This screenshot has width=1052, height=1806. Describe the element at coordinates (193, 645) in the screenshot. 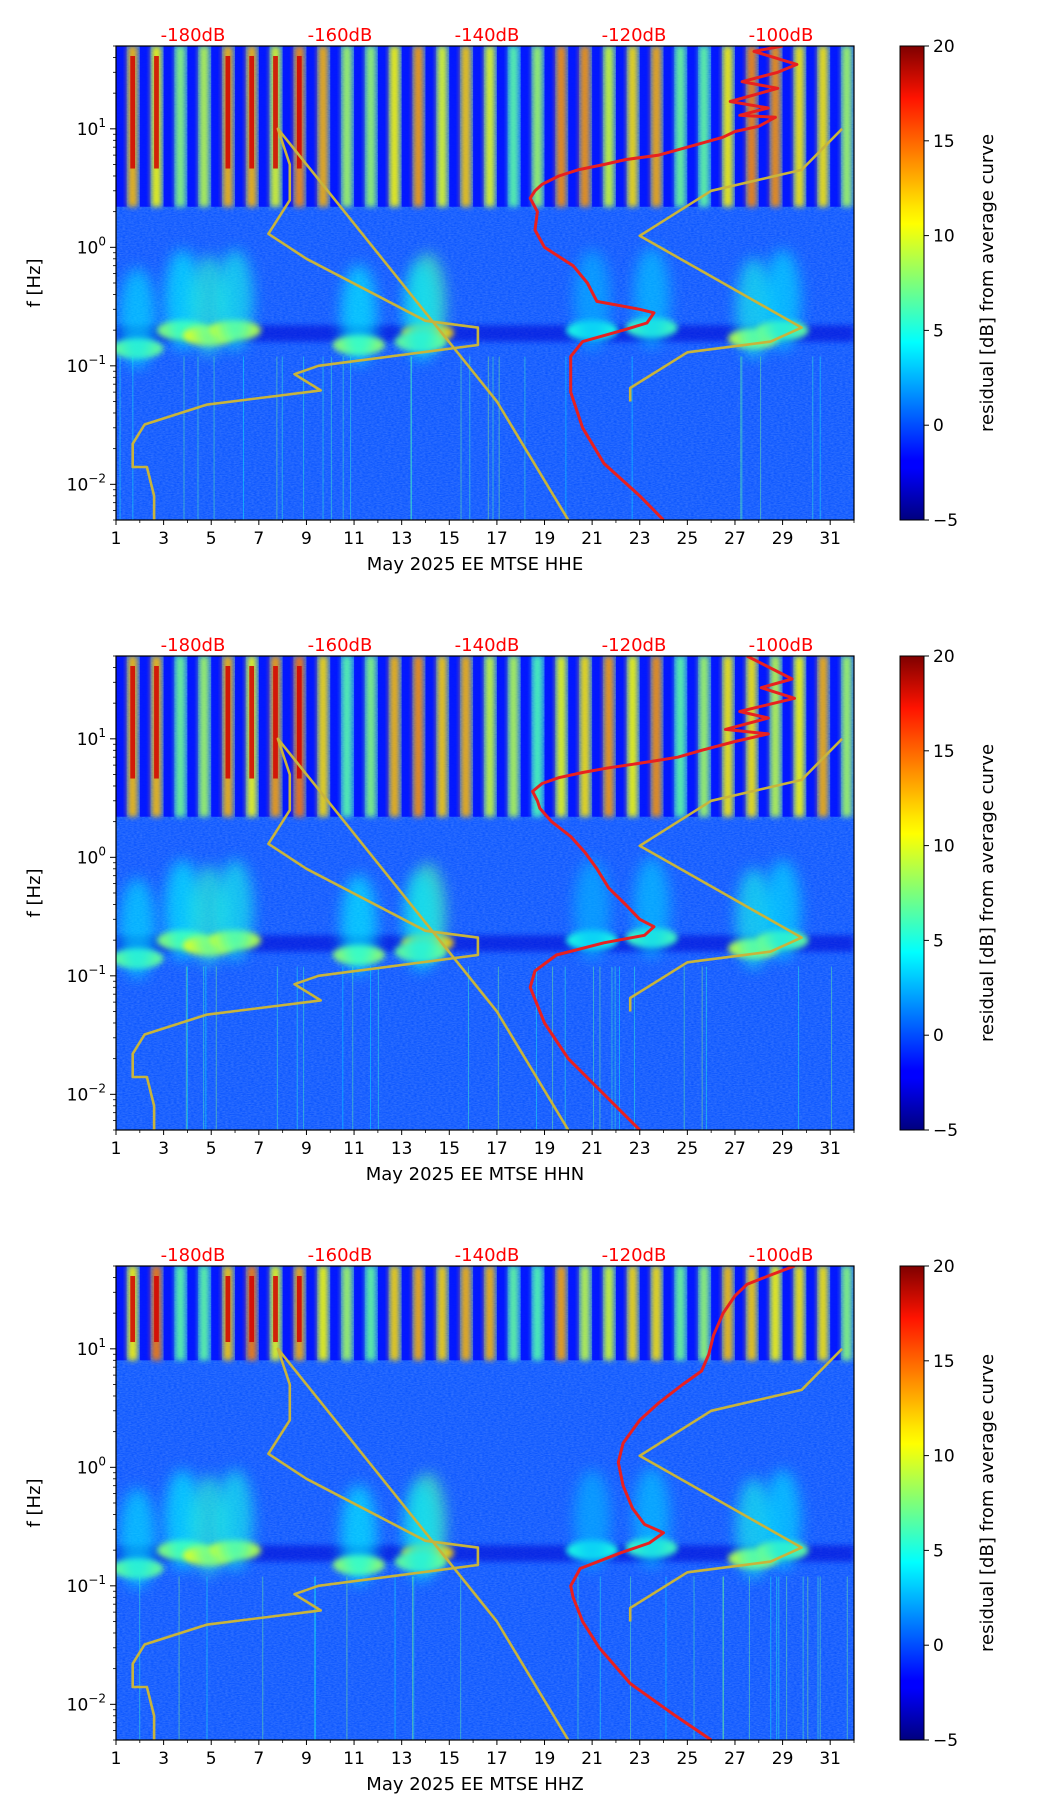

I see `db-scale-label: -180dB` at that location.